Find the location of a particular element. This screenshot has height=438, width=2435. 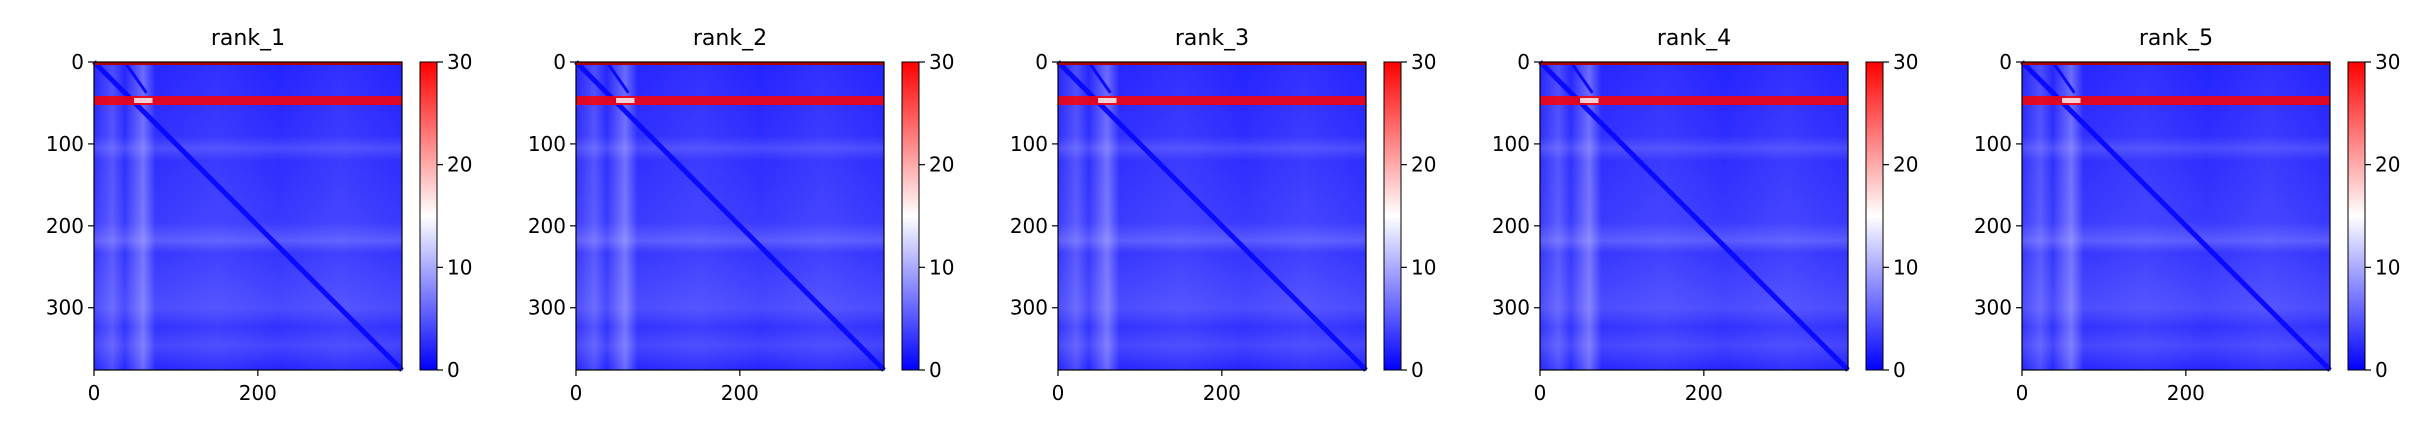

panel-title: rank_4 is located at coordinates (1694, 38).